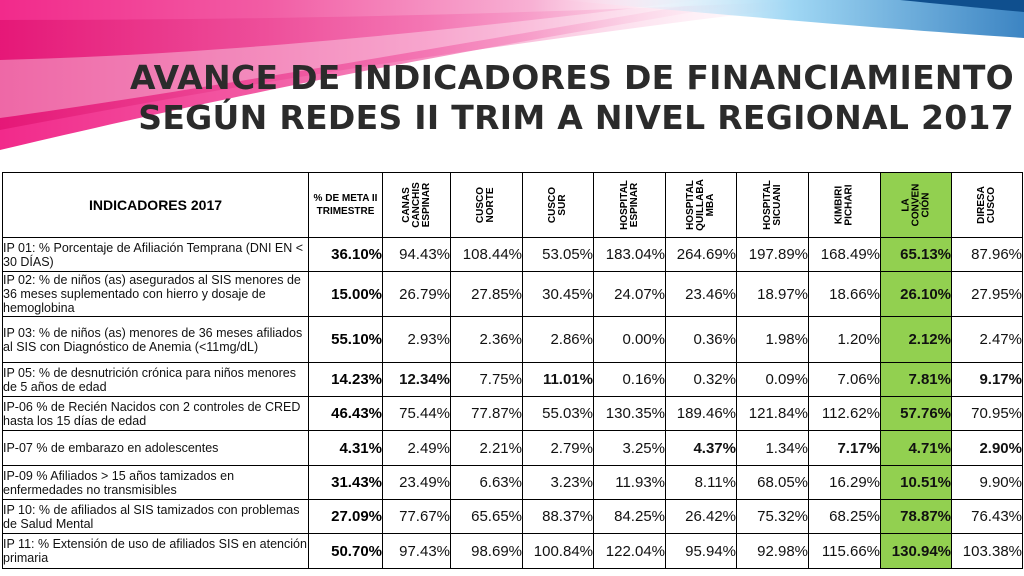 The width and height of the screenshot is (1024, 576). I want to click on value-cell: 68.05%, so click(772, 482).